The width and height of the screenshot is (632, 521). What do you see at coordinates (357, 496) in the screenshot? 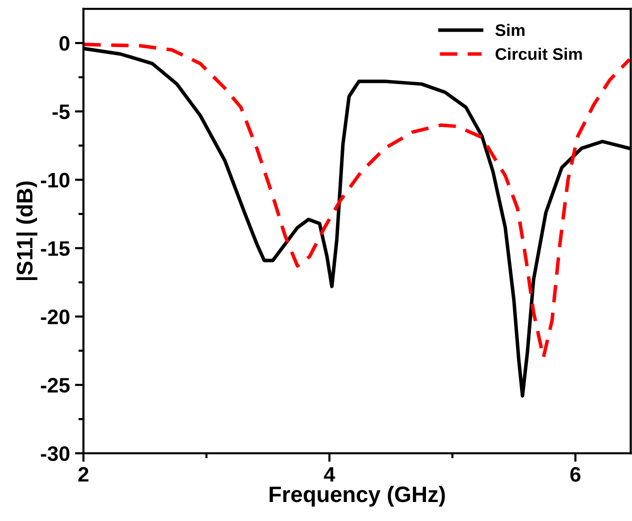
I see `x-axis-title: Frequency (GHz)` at bounding box center [357, 496].